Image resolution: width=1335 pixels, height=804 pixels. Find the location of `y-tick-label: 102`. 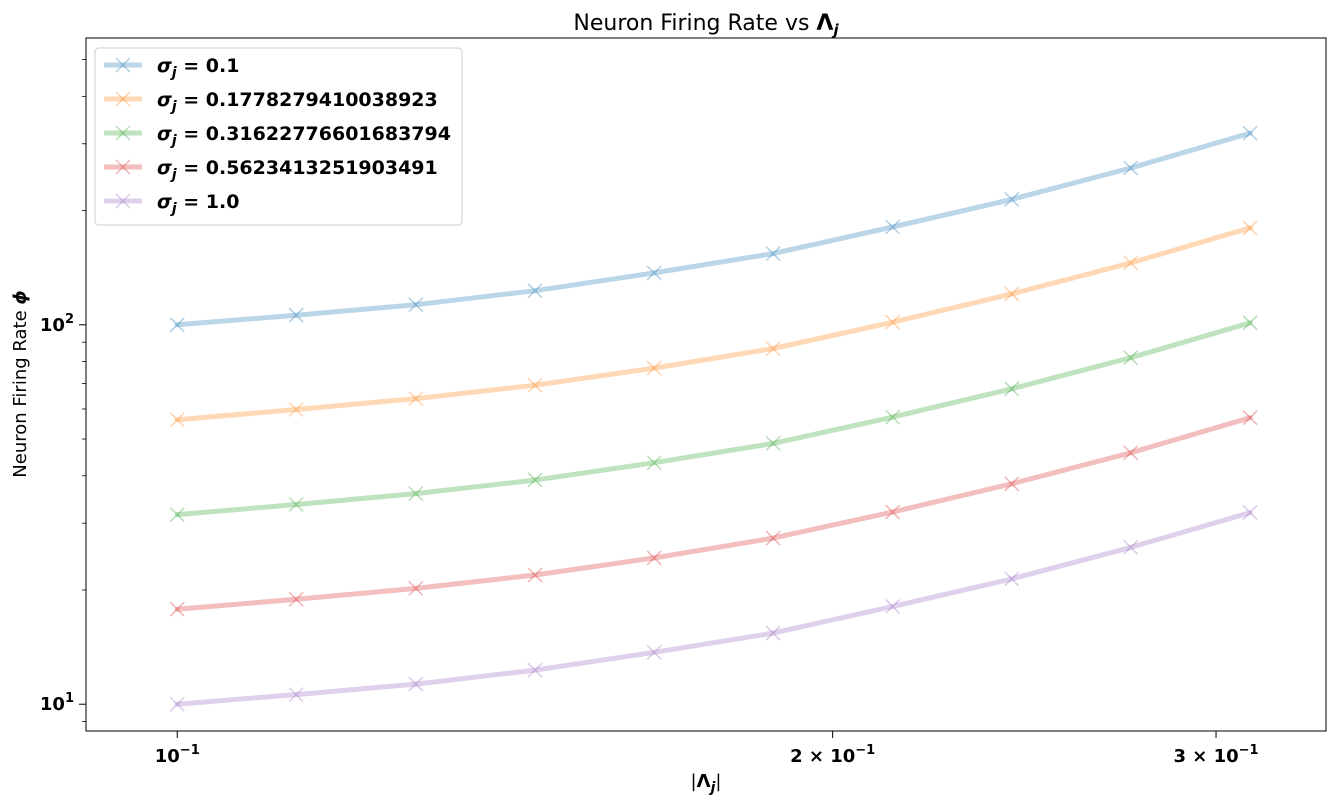

y-tick-label: 102 is located at coordinates (57, 324).